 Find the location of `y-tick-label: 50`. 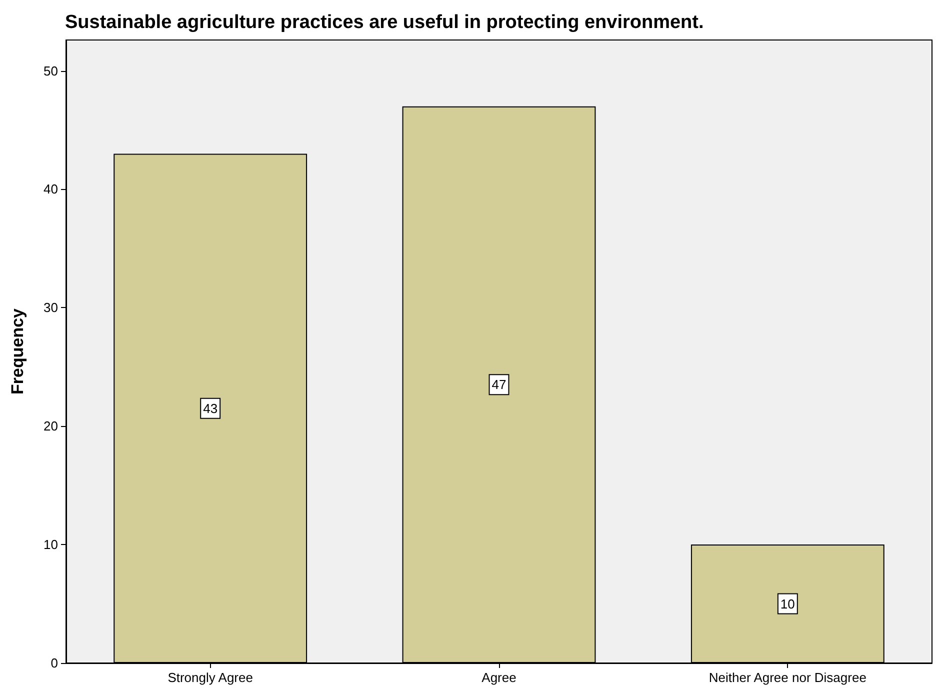

y-tick-label: 50 is located at coordinates (51, 70).